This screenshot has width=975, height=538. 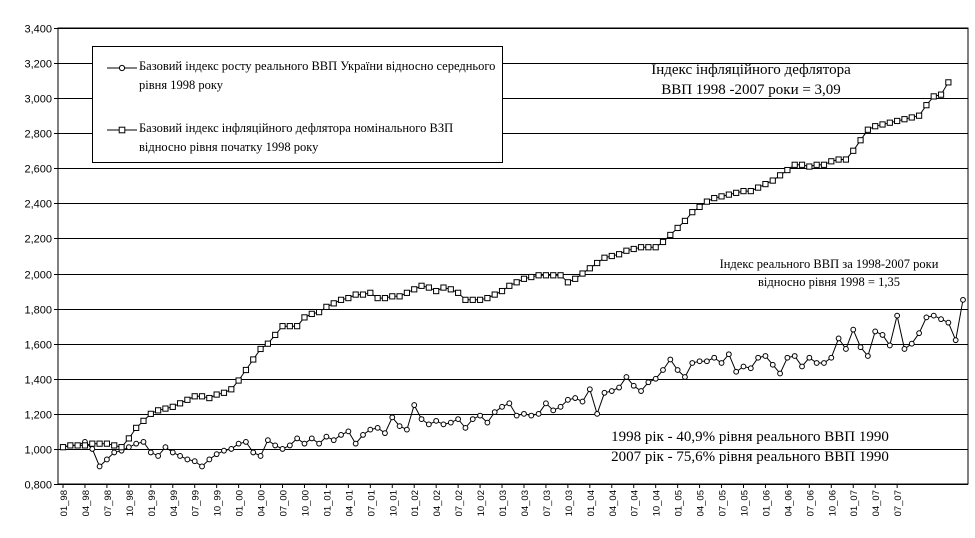 I want to click on x-tick-label: 10_99, so click(x=218, y=503).